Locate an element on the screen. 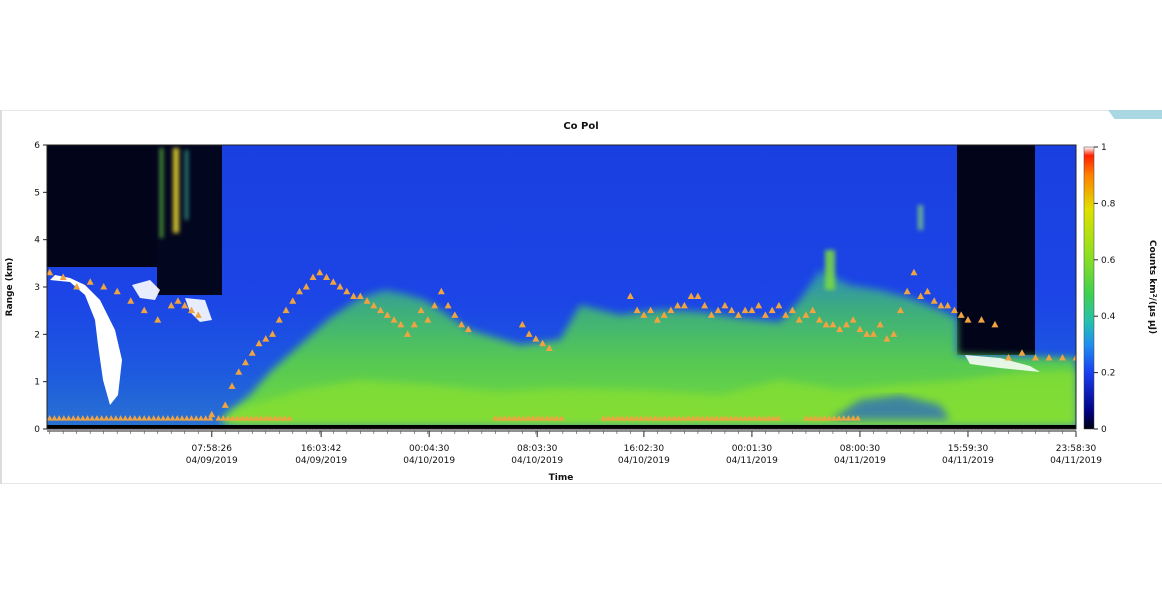  x-tick-time: 16:03:42 is located at coordinates (321, 449).